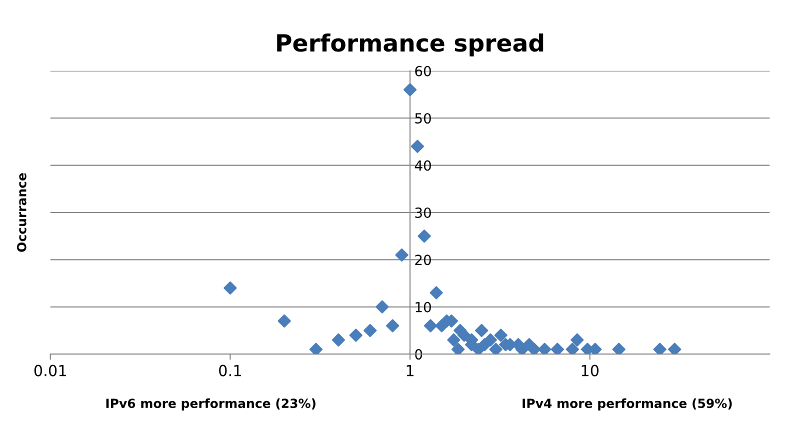 This screenshot has height=435, width=787. I want to click on x-tick-label: 1, so click(410, 370).